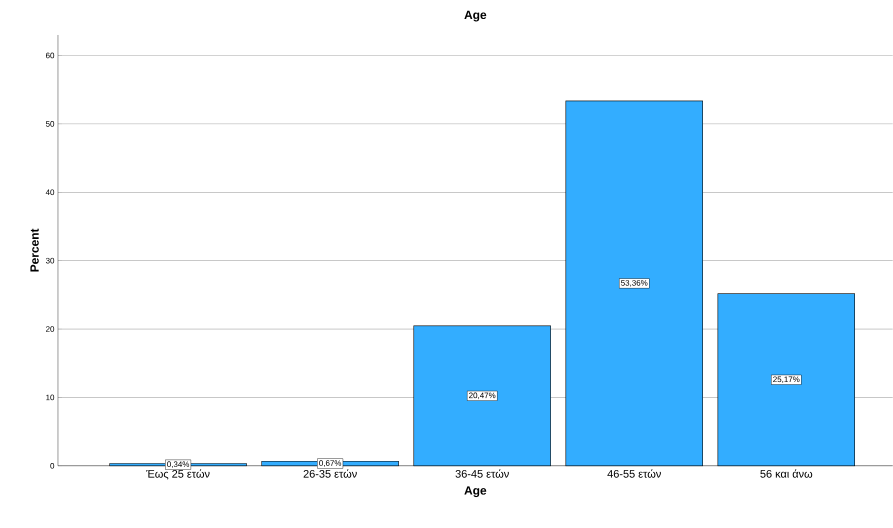 The height and width of the screenshot is (528, 893). What do you see at coordinates (475, 16) in the screenshot?
I see `chart-title: Age` at bounding box center [475, 16].